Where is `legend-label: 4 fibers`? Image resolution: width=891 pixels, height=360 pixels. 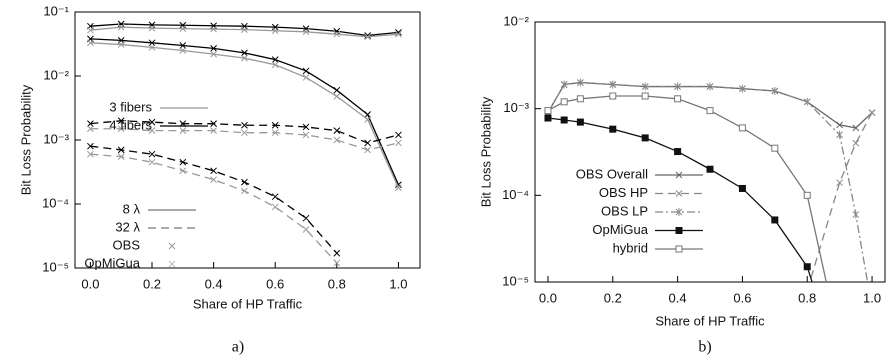
legend-label: 4 fibers is located at coordinates (130, 124).